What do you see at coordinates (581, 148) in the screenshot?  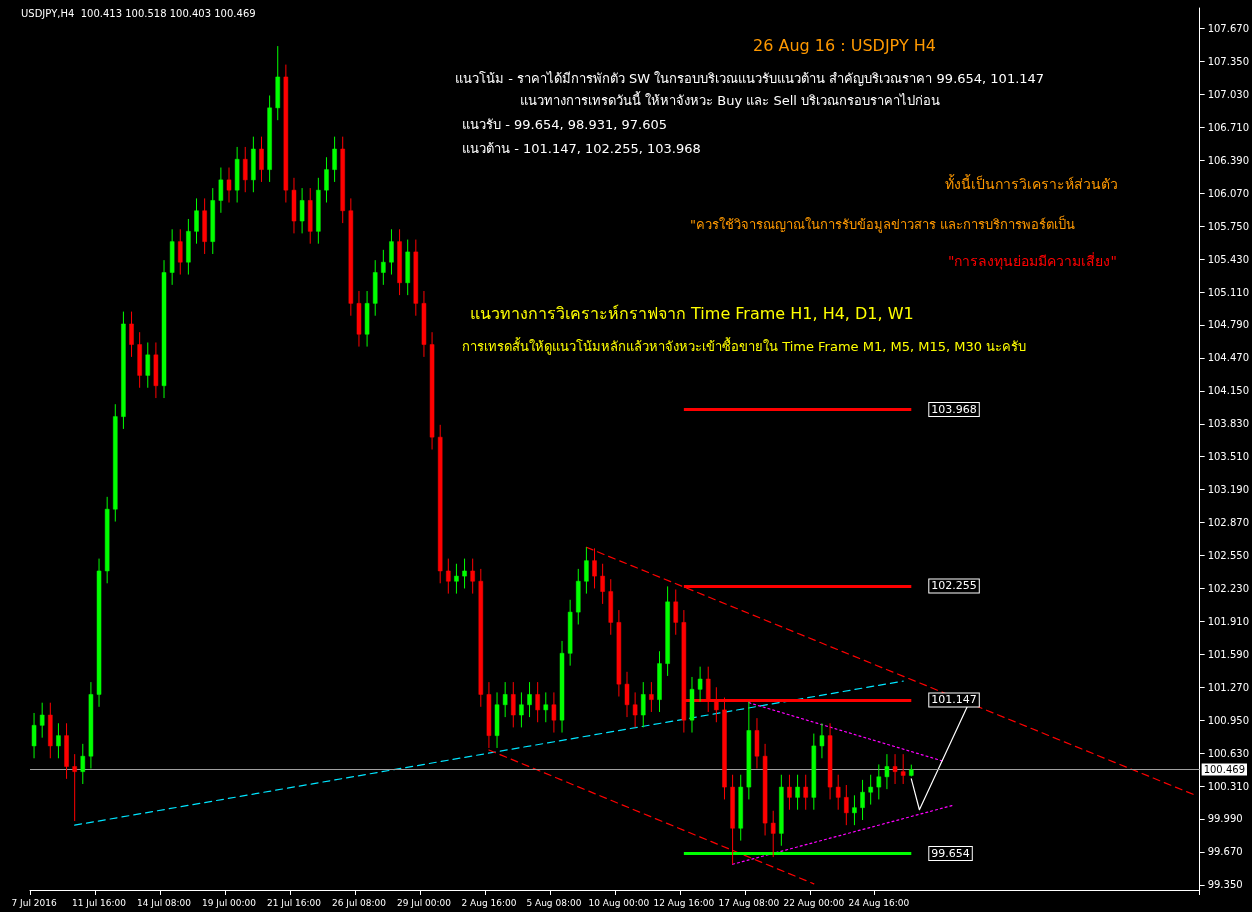 I see `annotation: แนวต้าน - 101.147, 102.255, 103.968` at bounding box center [581, 148].